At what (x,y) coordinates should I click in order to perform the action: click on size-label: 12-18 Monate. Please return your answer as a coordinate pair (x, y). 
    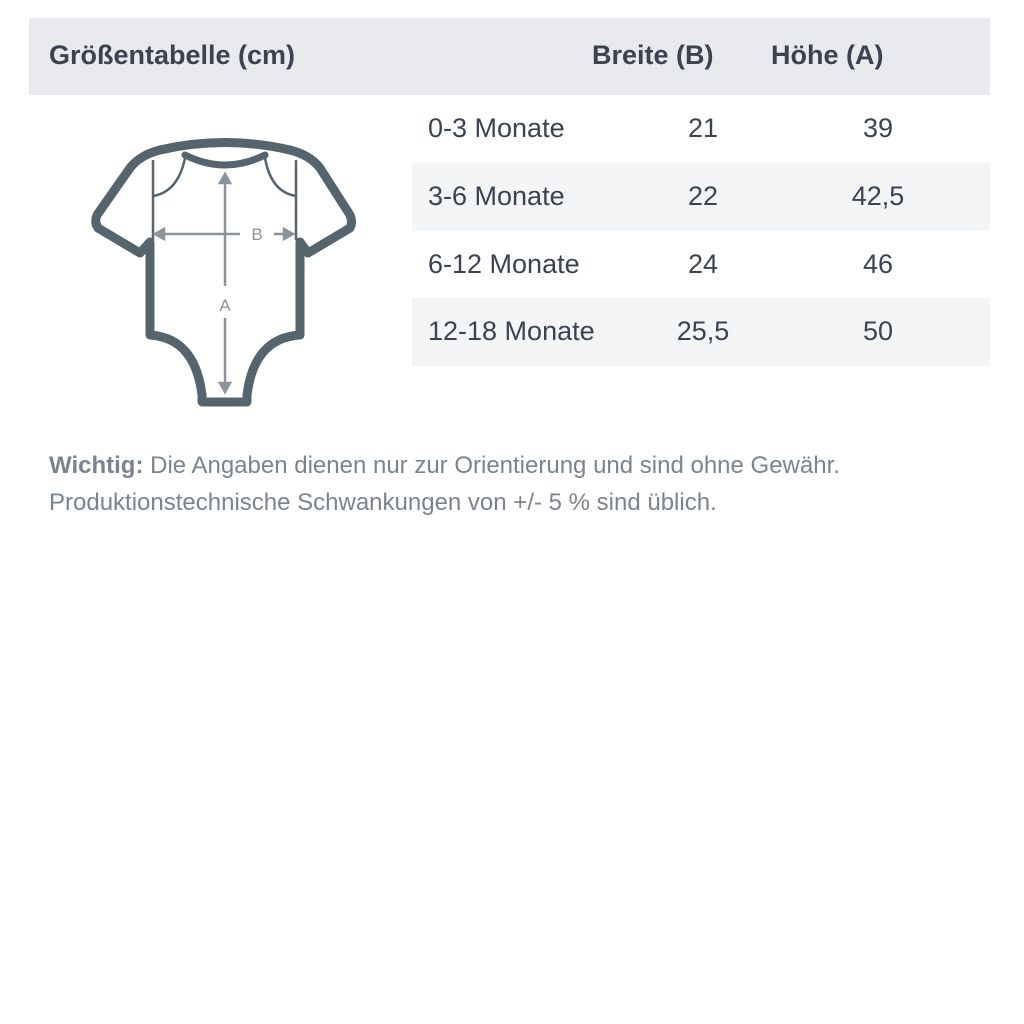
    Looking at the image, I should click on (511, 331).